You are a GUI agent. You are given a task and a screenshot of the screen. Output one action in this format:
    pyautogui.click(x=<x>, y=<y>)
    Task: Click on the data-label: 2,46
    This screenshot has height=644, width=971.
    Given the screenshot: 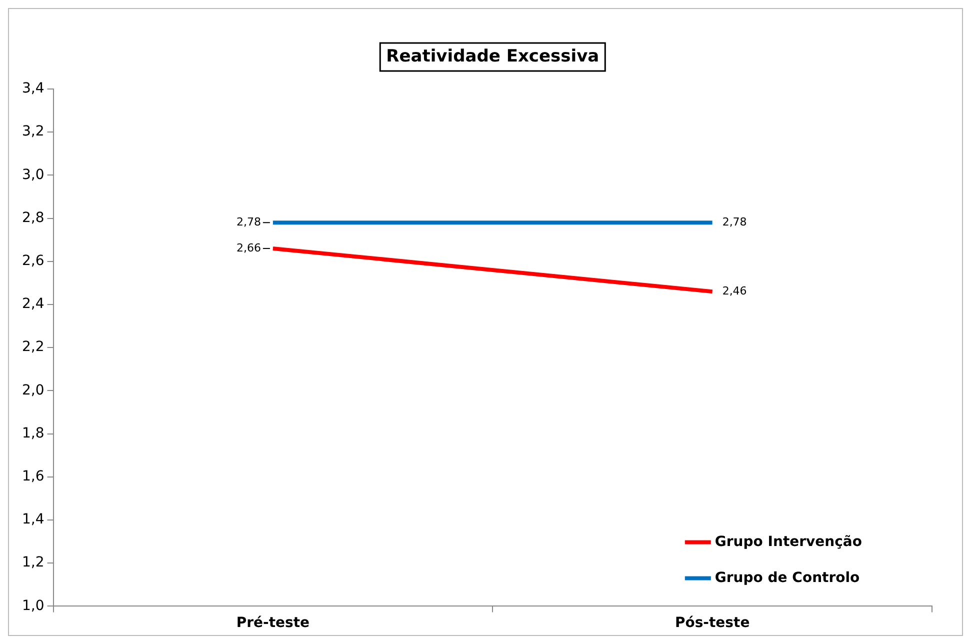 What is the action you would take?
    pyautogui.click(x=734, y=291)
    